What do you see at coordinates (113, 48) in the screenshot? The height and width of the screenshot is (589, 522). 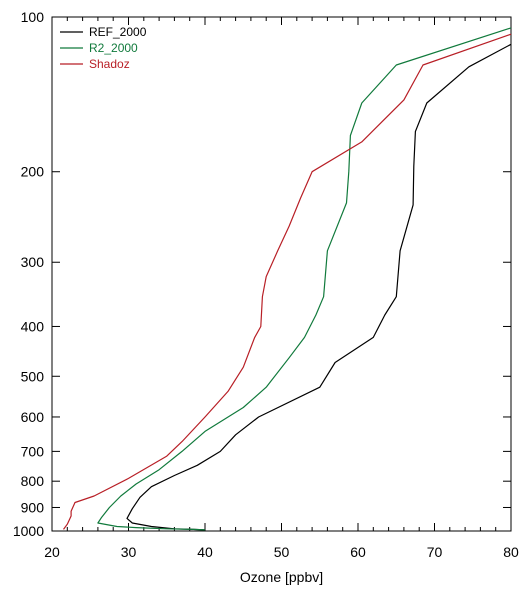 I see `legend-label: R2_2000` at bounding box center [113, 48].